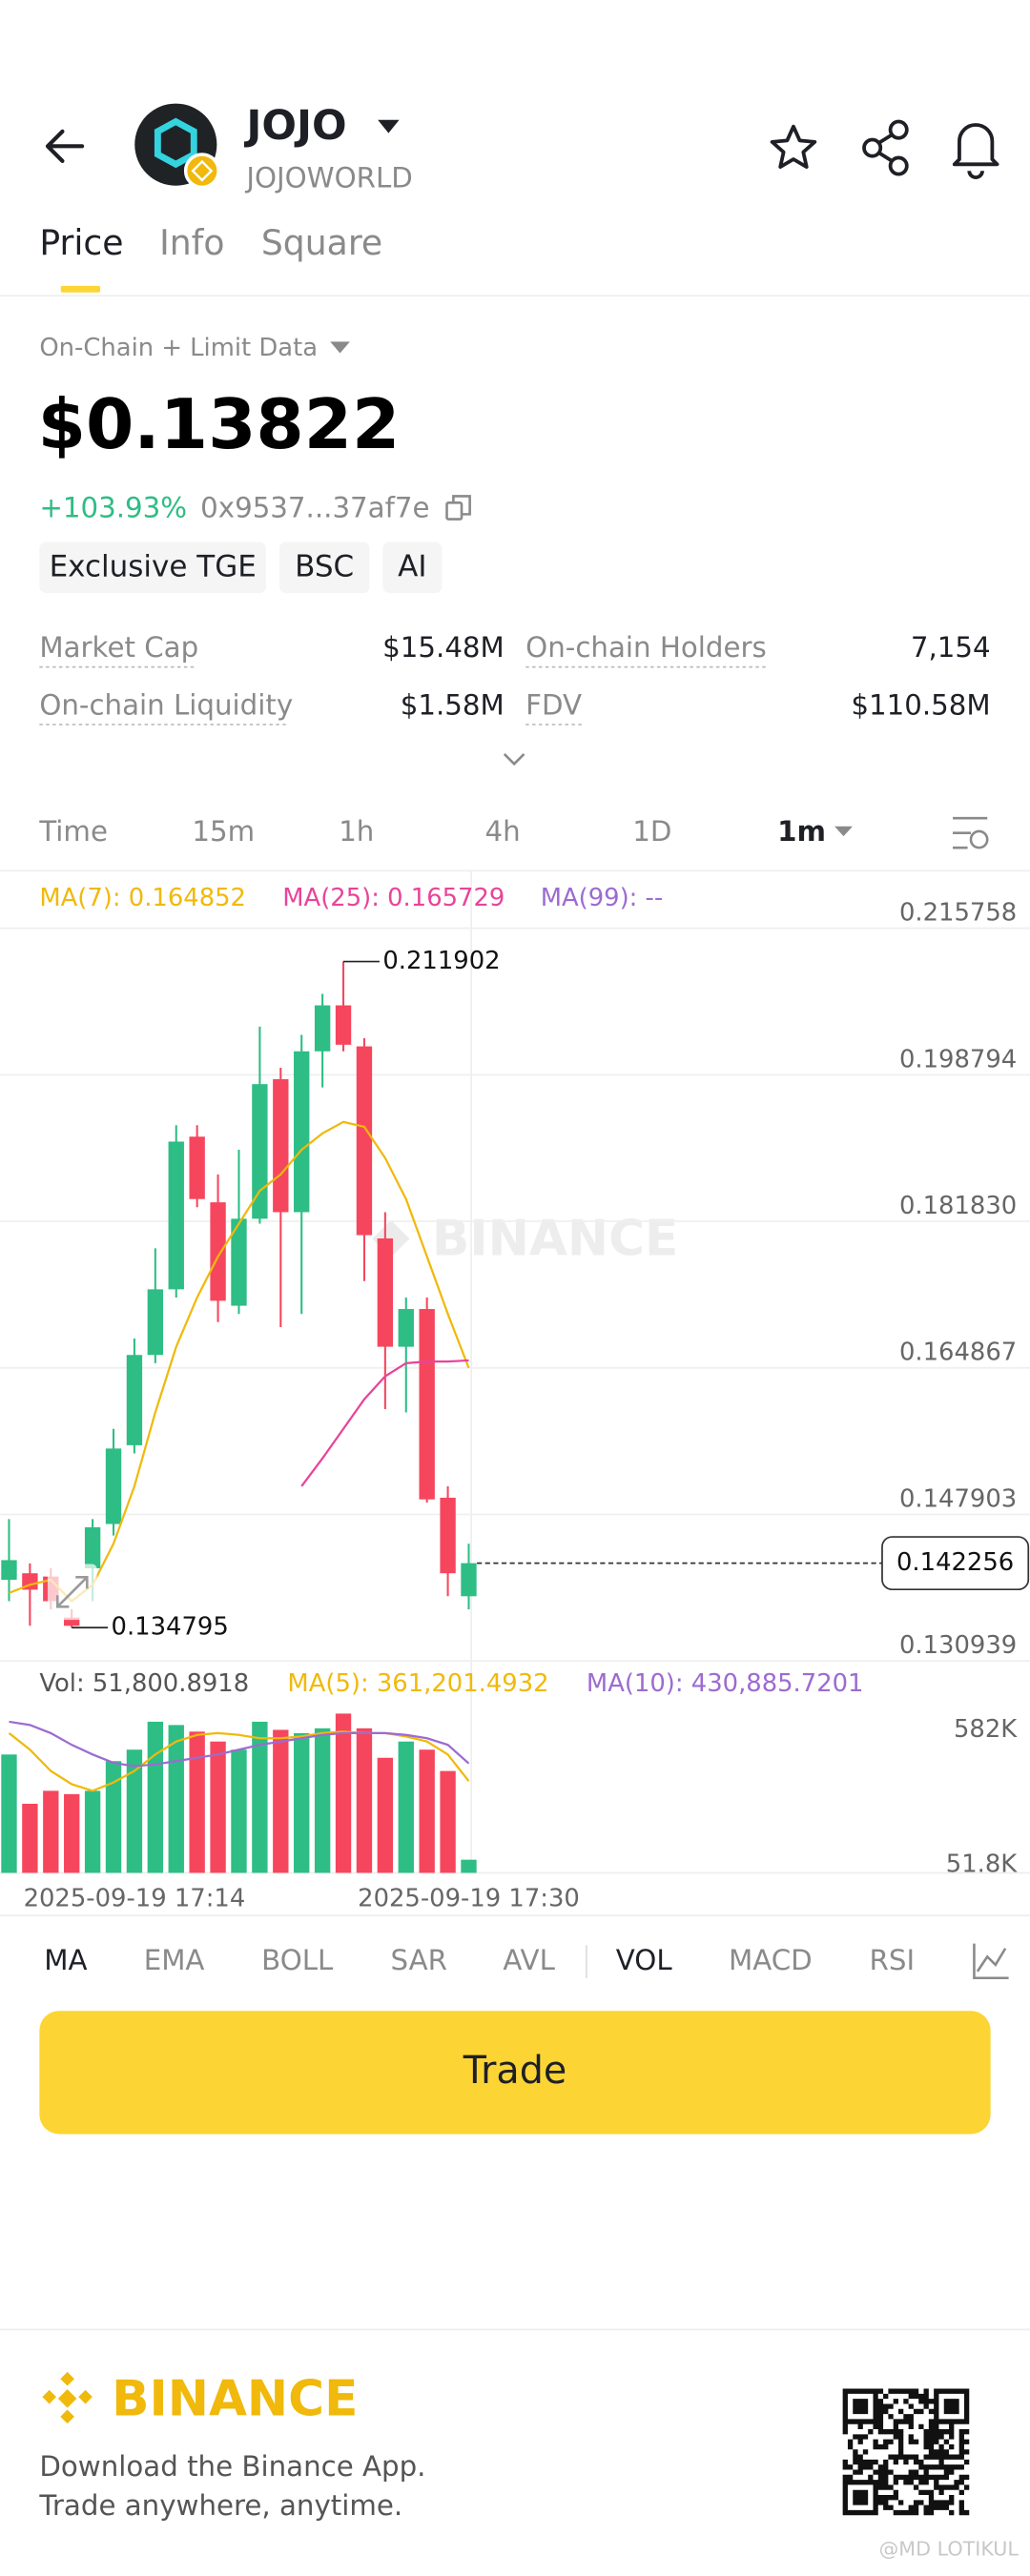  I want to click on price: $0.13822, so click(219, 425).